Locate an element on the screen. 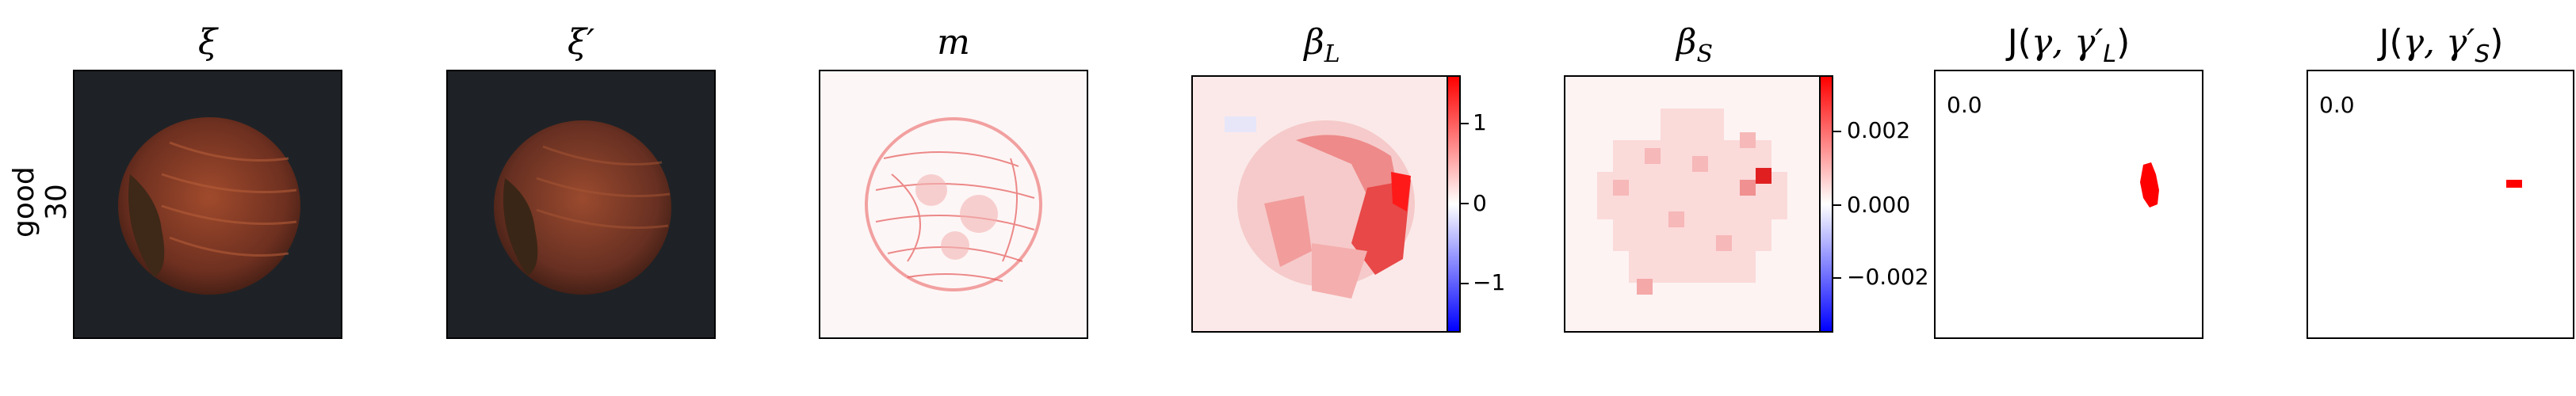 The height and width of the screenshot is (396, 2576). image-xi is located at coordinates (207, 204).